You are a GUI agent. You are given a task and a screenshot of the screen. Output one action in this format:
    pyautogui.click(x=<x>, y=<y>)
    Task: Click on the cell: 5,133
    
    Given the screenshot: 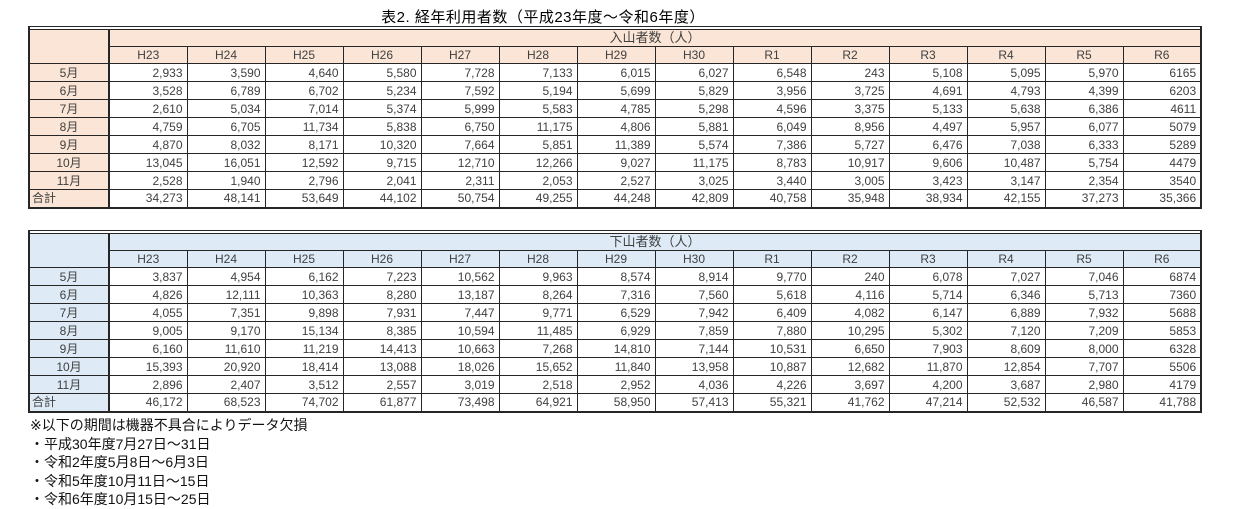 What is the action you would take?
    pyautogui.click(x=928, y=108)
    